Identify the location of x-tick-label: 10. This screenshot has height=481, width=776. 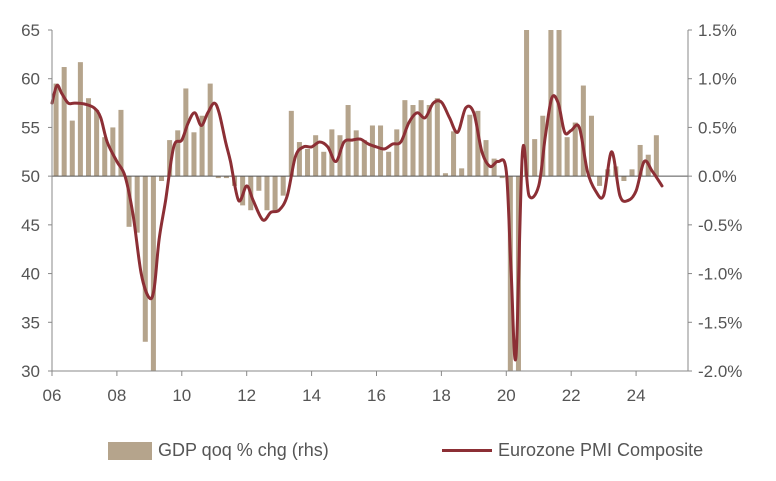
(181, 395).